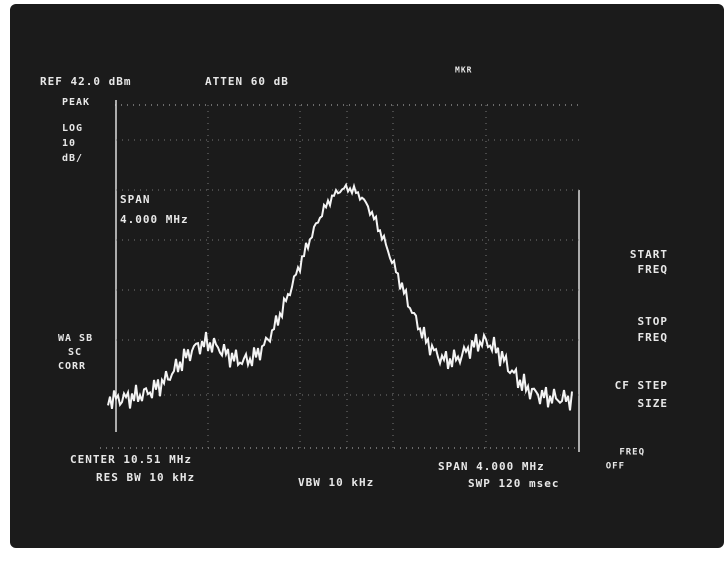  I want to click on span-label: SPAN, so click(135, 199).